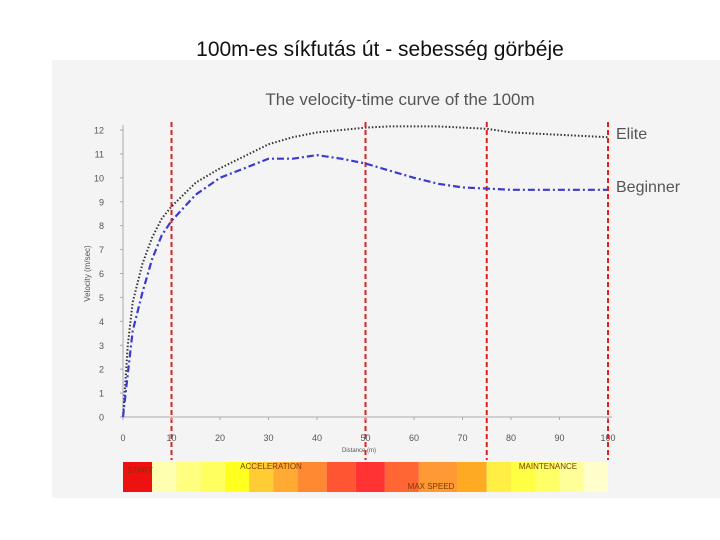 This screenshot has width=720, height=540. What do you see at coordinates (414, 438) in the screenshot?
I see `x-tick-label: 60` at bounding box center [414, 438].